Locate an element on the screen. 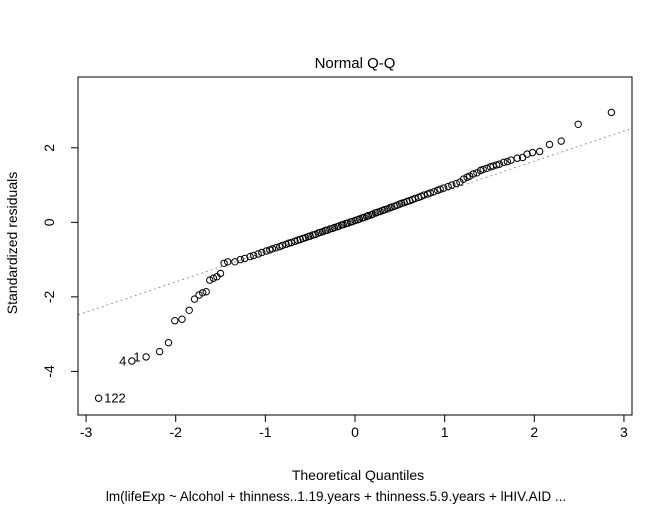  x-tick-label: 3 is located at coordinates (624, 432).